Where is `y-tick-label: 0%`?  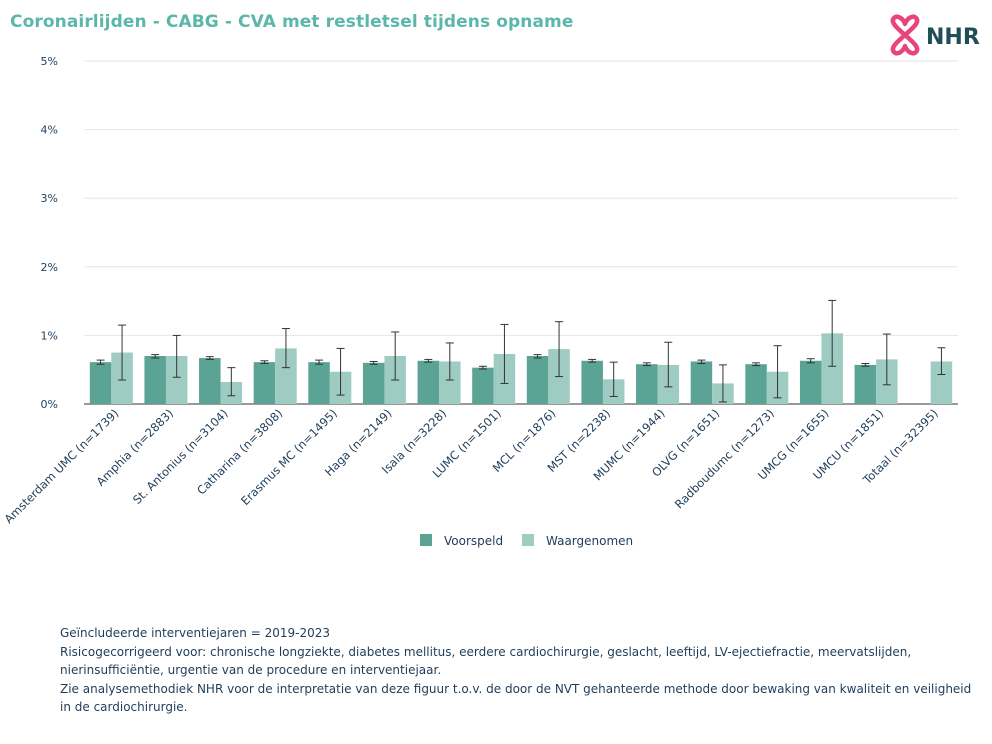
y-tick-label: 0% is located at coordinates (49, 404).